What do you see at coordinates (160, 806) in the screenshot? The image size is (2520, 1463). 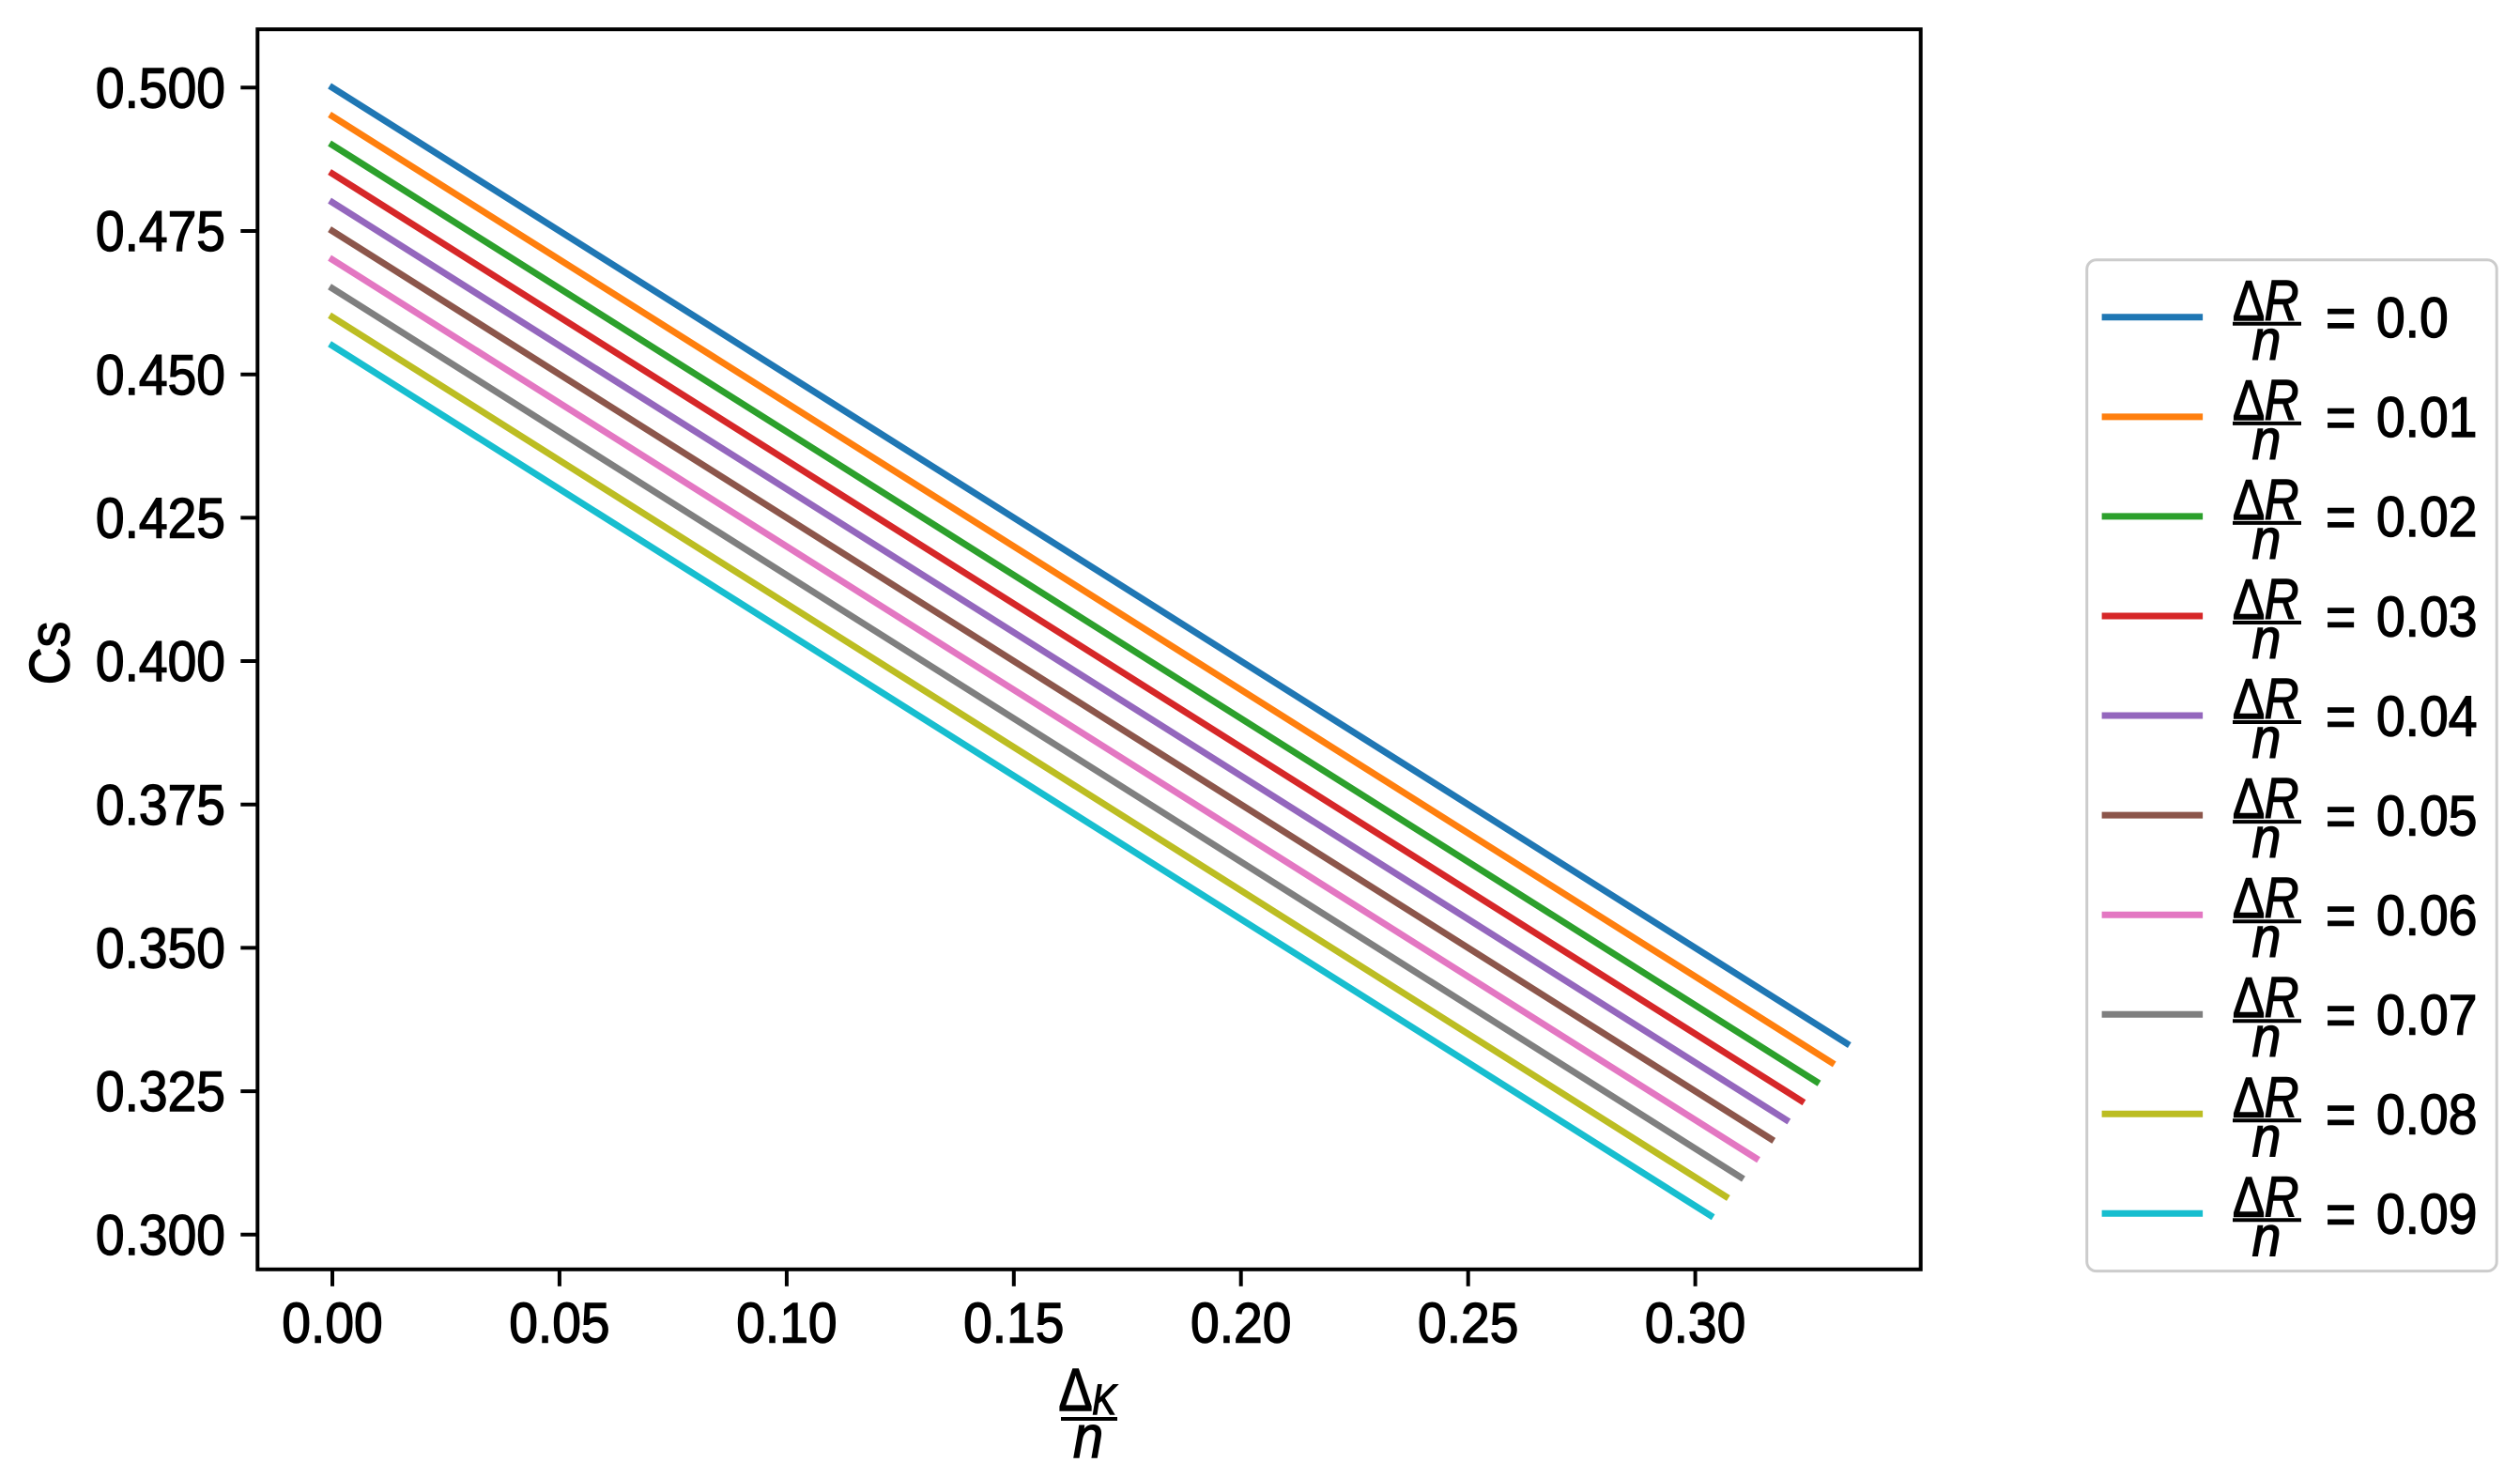 I see `svg-text: 0.375` at bounding box center [160, 806].